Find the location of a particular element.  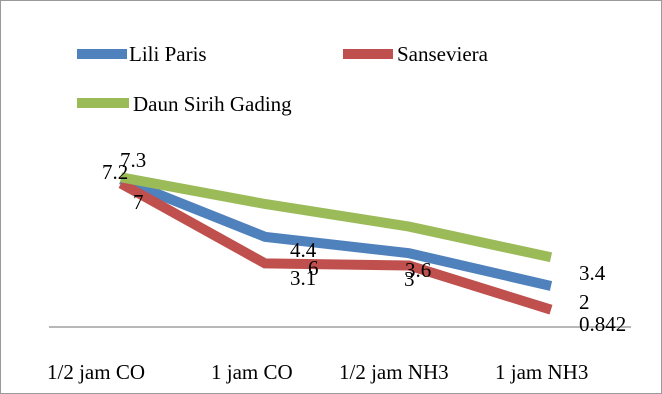

legend-label-sanseviera: Sanseviera is located at coordinates (443, 54).